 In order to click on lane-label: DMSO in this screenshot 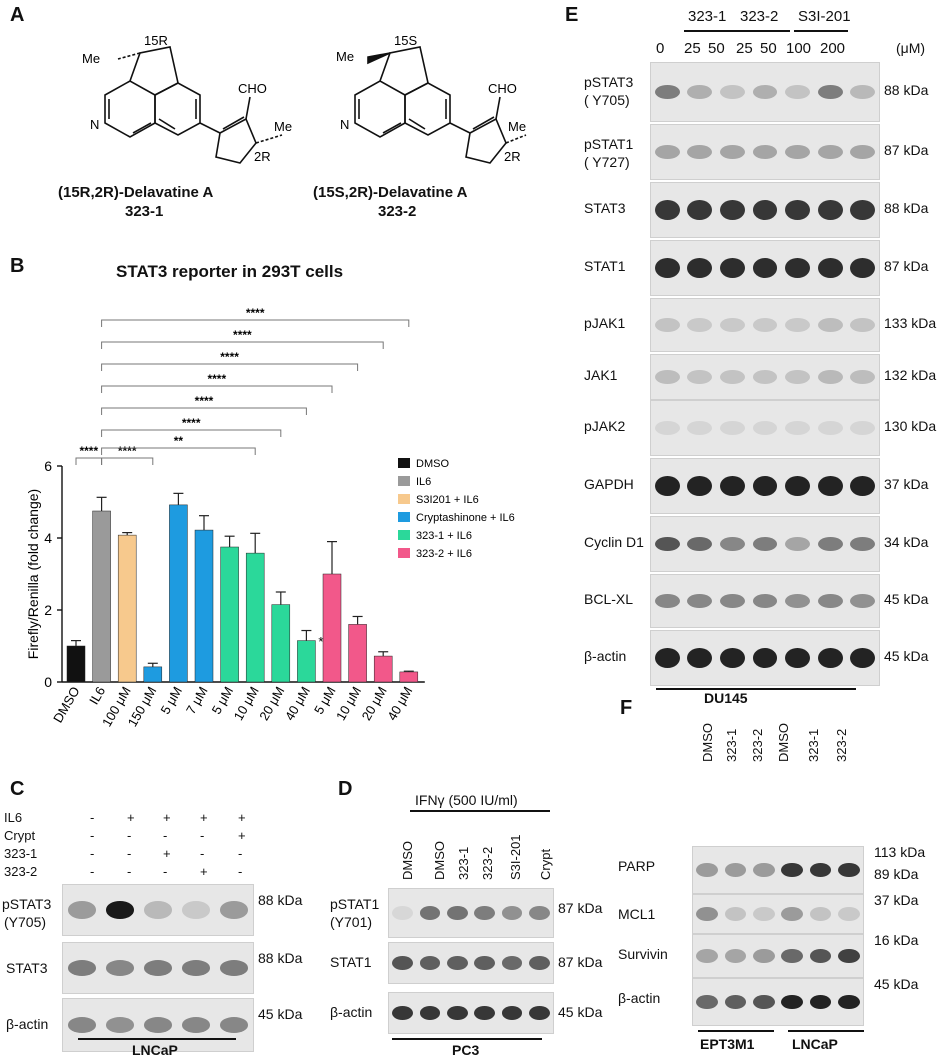, I will do `click(707, 742)`.